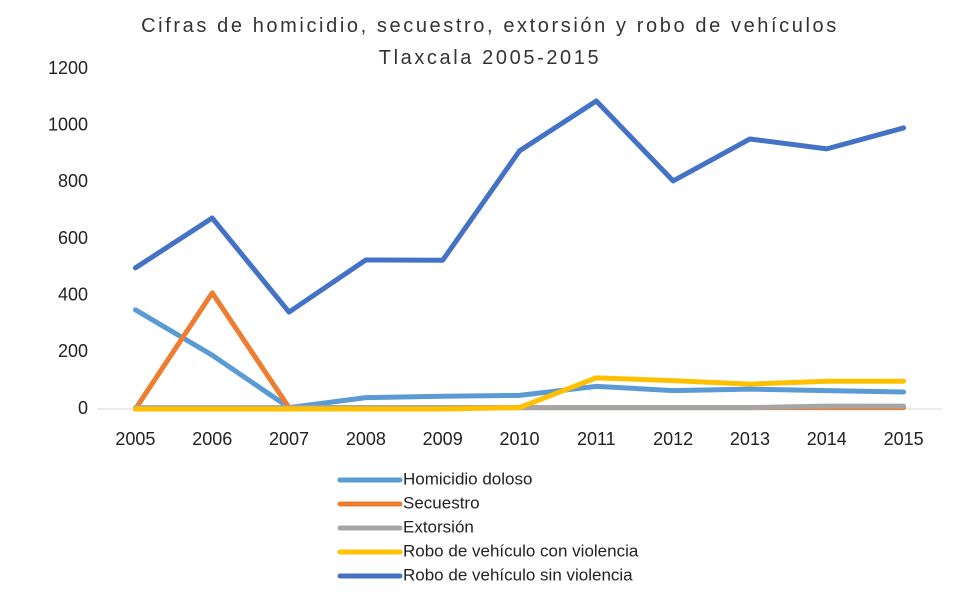 This screenshot has width=960, height=598. I want to click on x-tick-label: 2012, so click(673, 439).